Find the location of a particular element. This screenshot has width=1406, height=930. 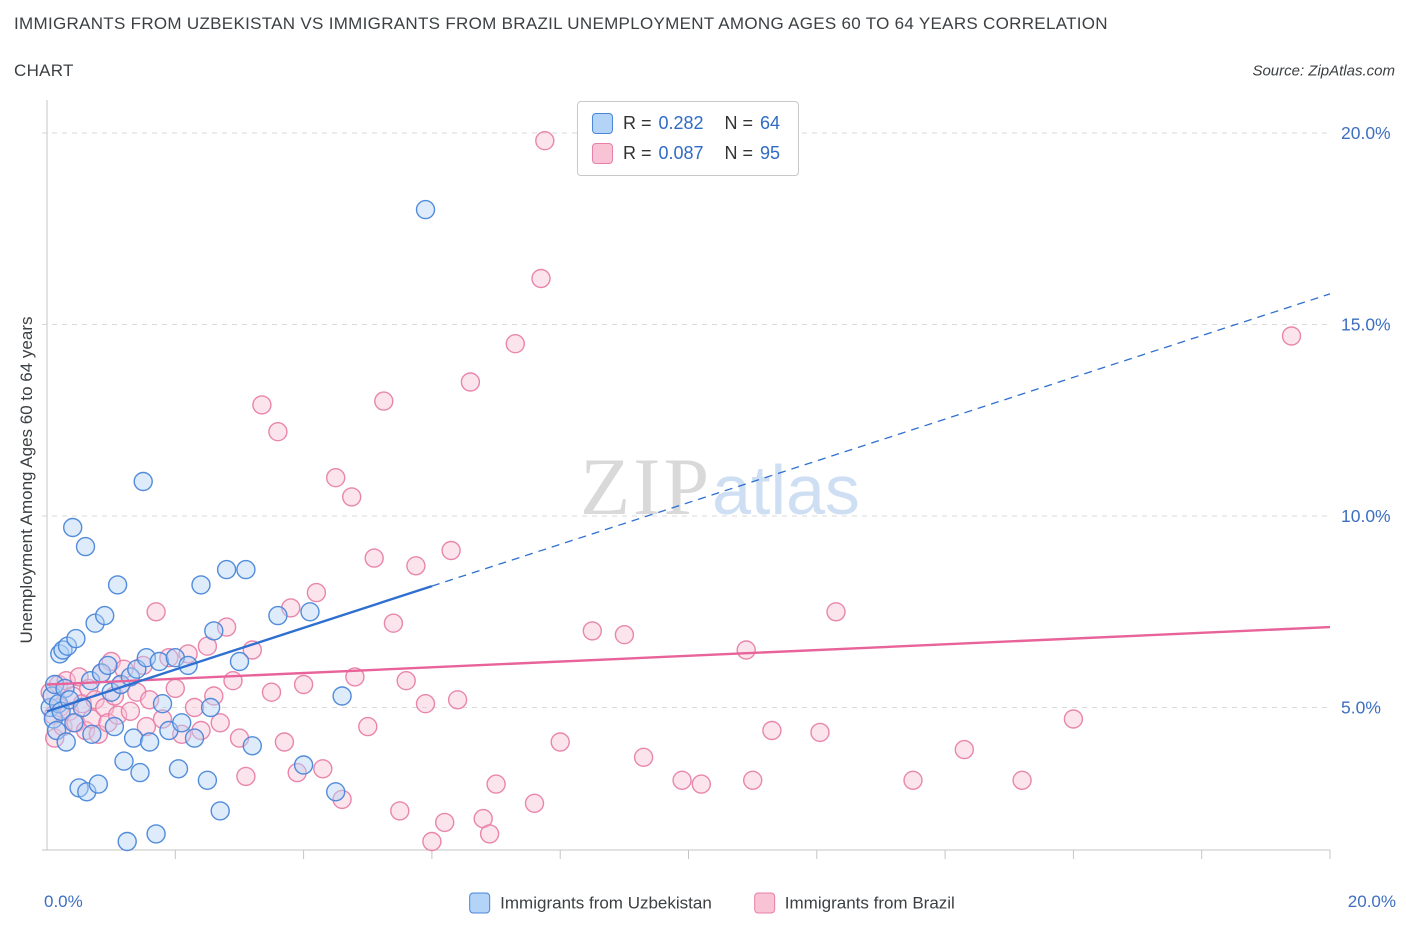

y-tick-label: 20.0% is located at coordinates (1366, 133).